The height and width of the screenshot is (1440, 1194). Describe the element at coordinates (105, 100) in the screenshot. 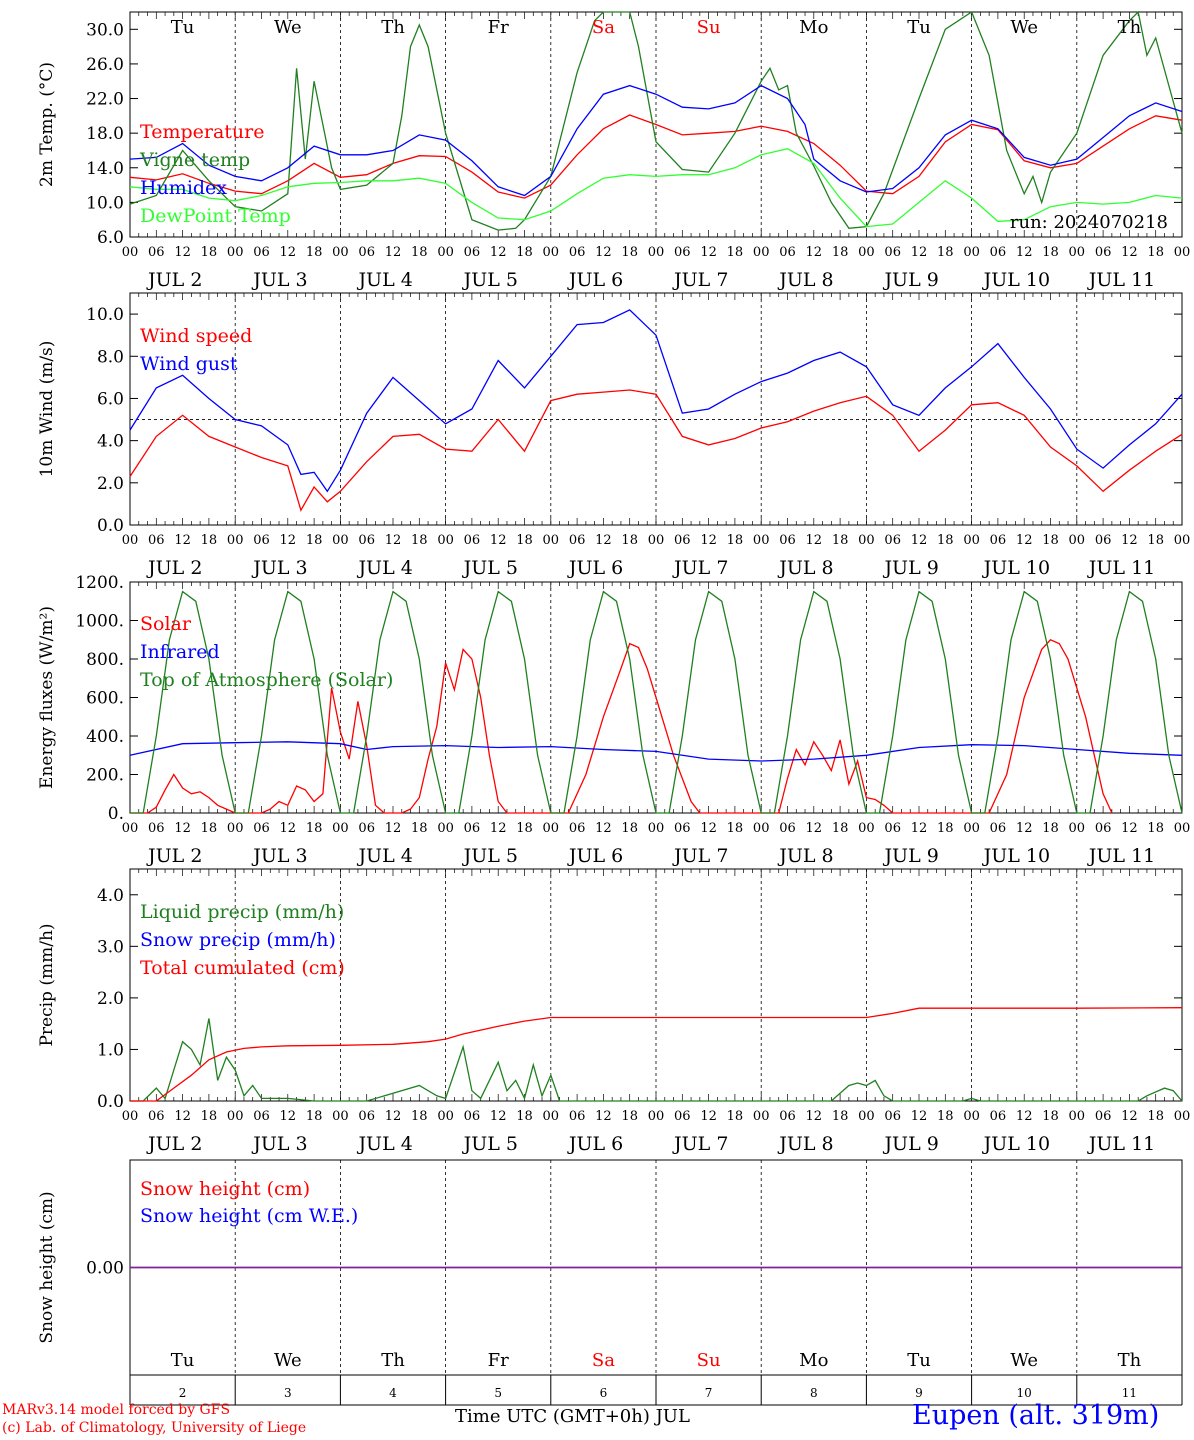

I see `y-tick-label: 22.0` at that location.